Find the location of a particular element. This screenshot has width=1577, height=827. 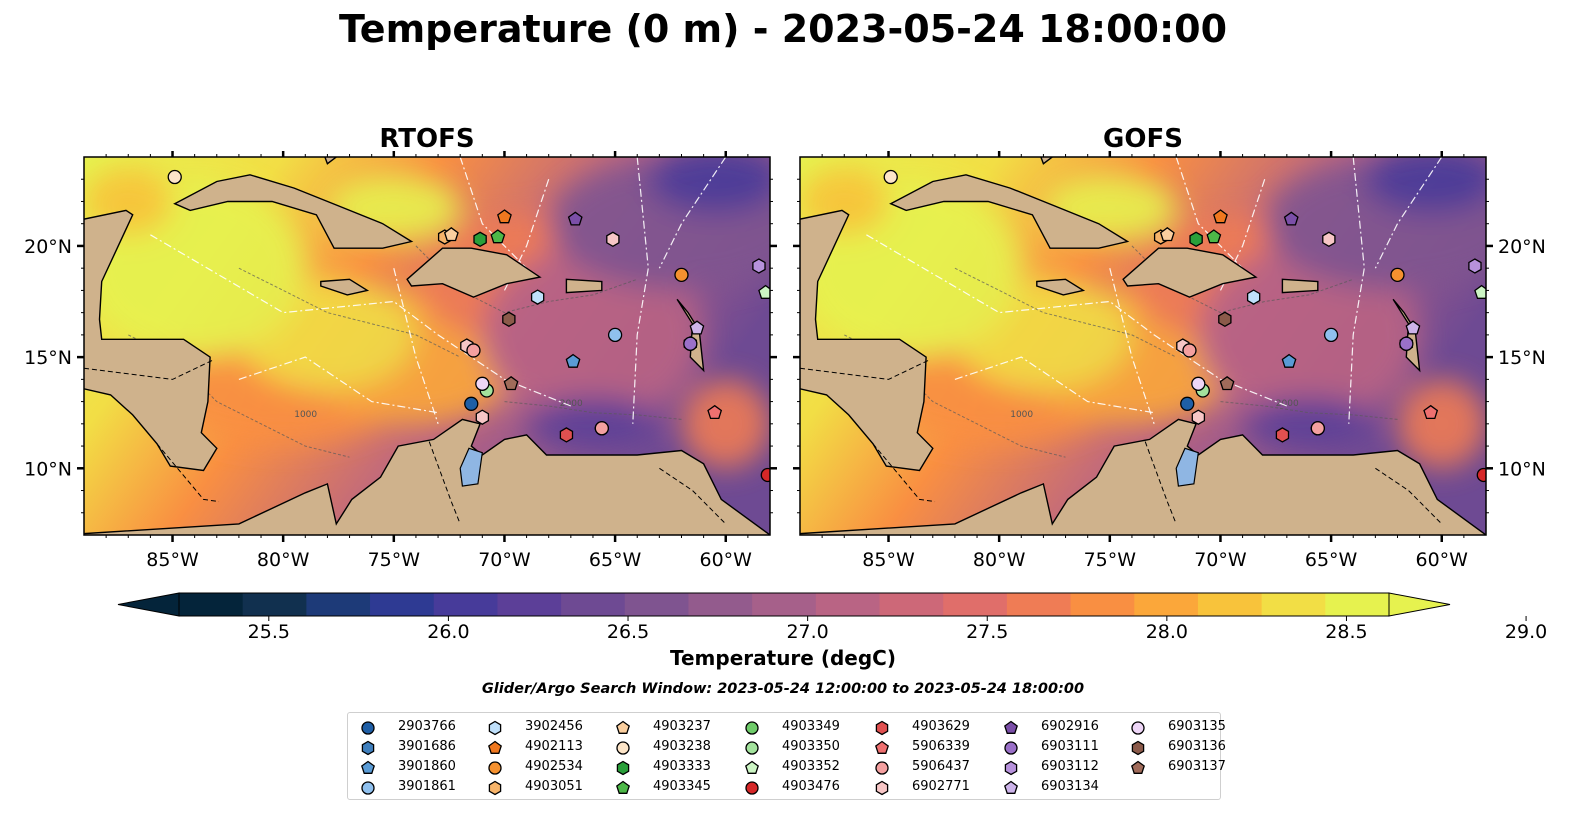

colorbar-tick-label: 27.5 is located at coordinates (987, 632).